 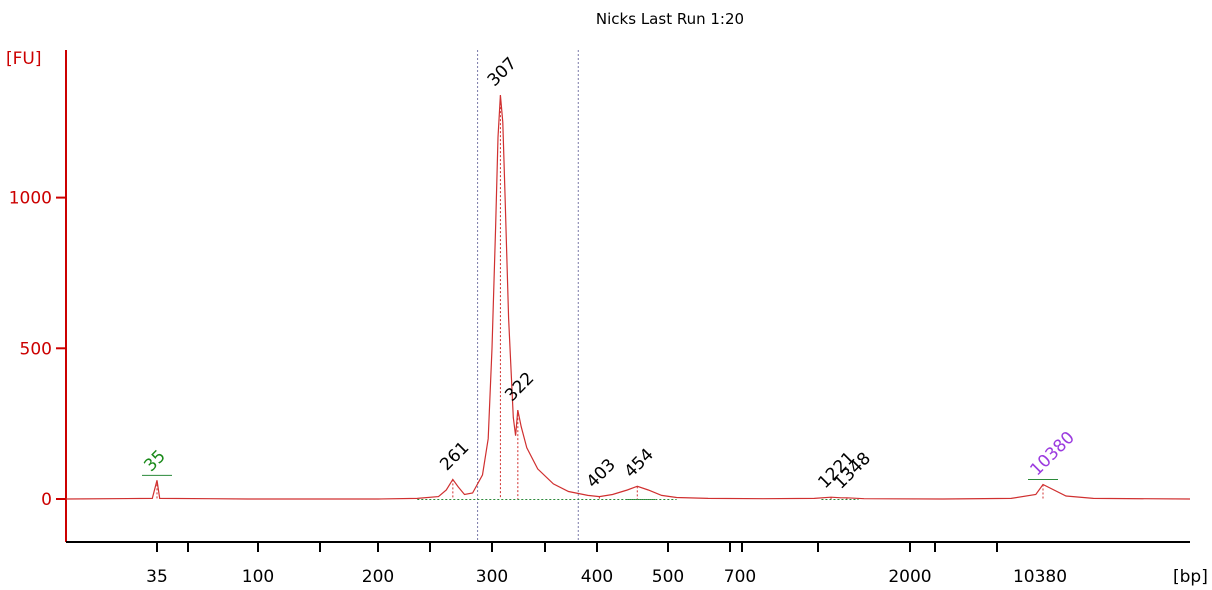 I want to click on y-tick-label: 0, so click(x=46, y=500).